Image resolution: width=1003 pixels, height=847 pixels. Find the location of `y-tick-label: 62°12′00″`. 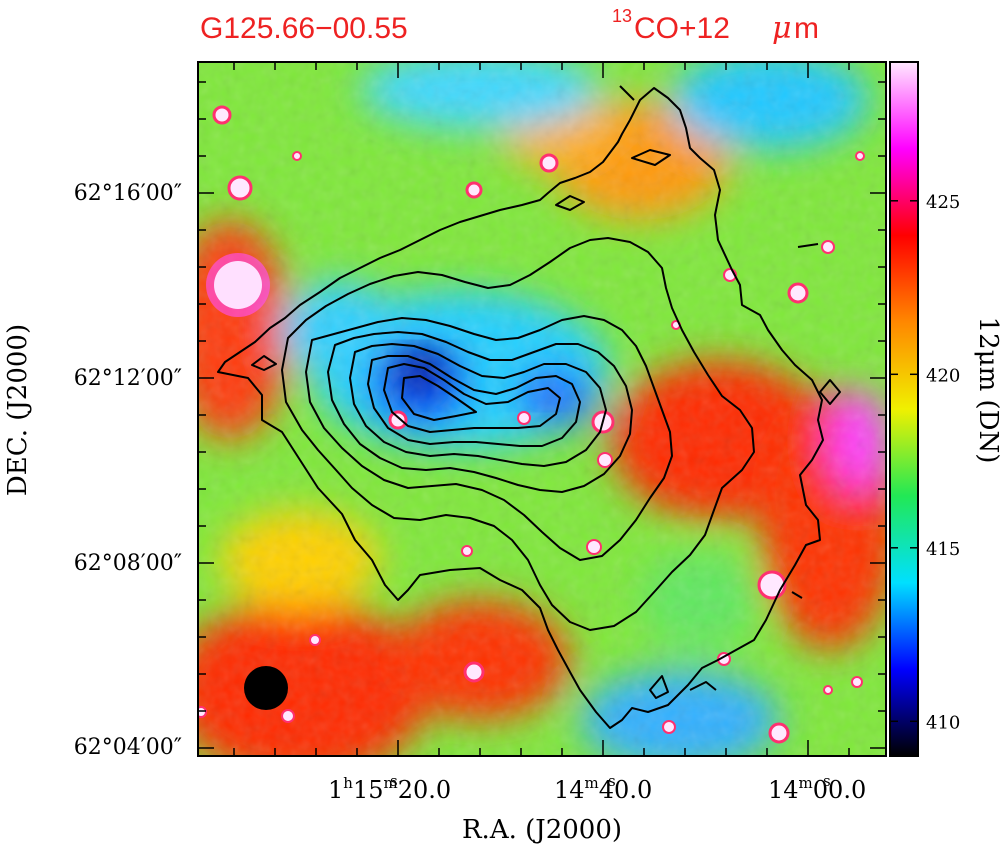

y-tick-label: 62°12′00″ is located at coordinates (128, 378).